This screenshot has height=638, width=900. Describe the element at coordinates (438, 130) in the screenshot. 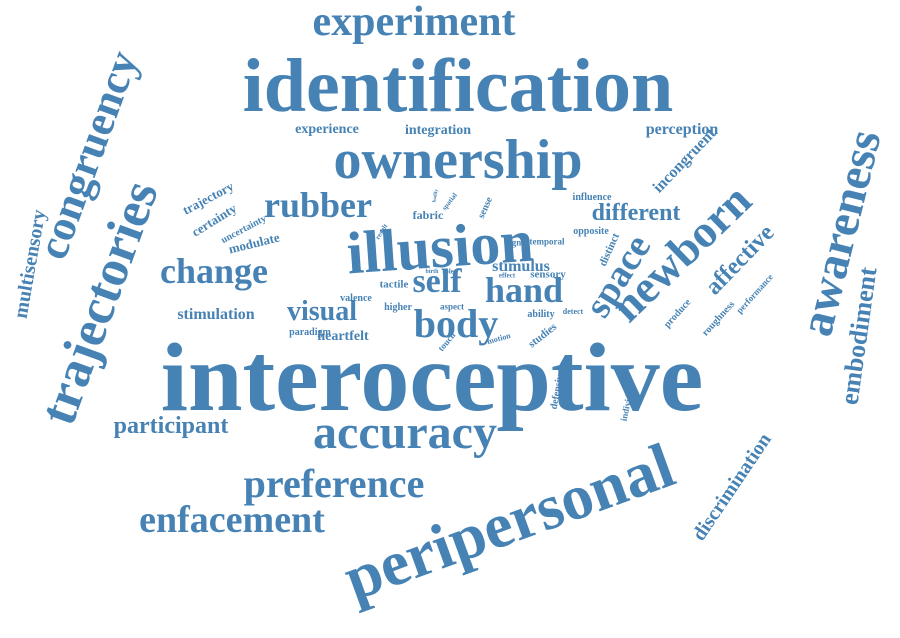

I see `word-integration: integration` at that location.